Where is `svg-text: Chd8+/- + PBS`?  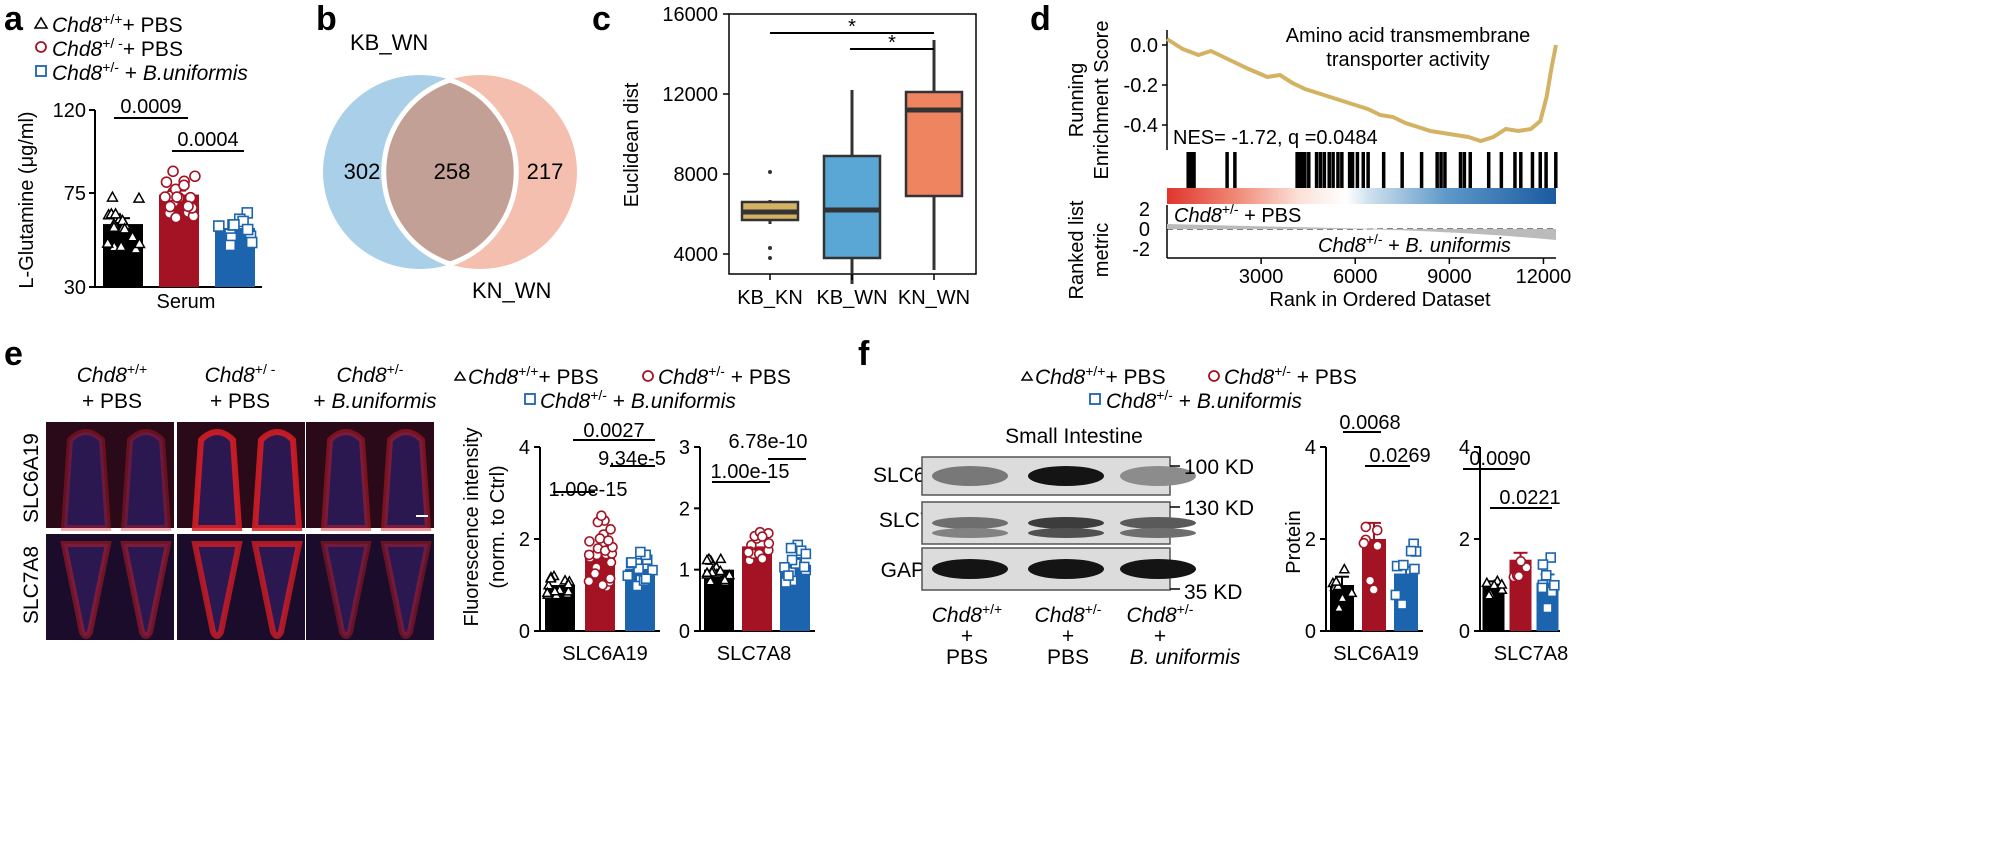
svg-text: Chd8+/- + PBS is located at coordinates (1290, 376).